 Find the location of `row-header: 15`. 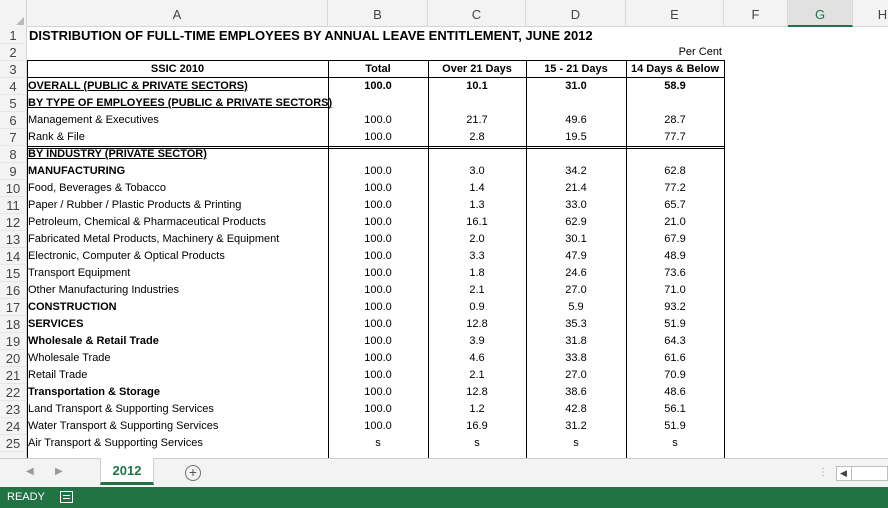

row-header: 15 is located at coordinates (13, 273).